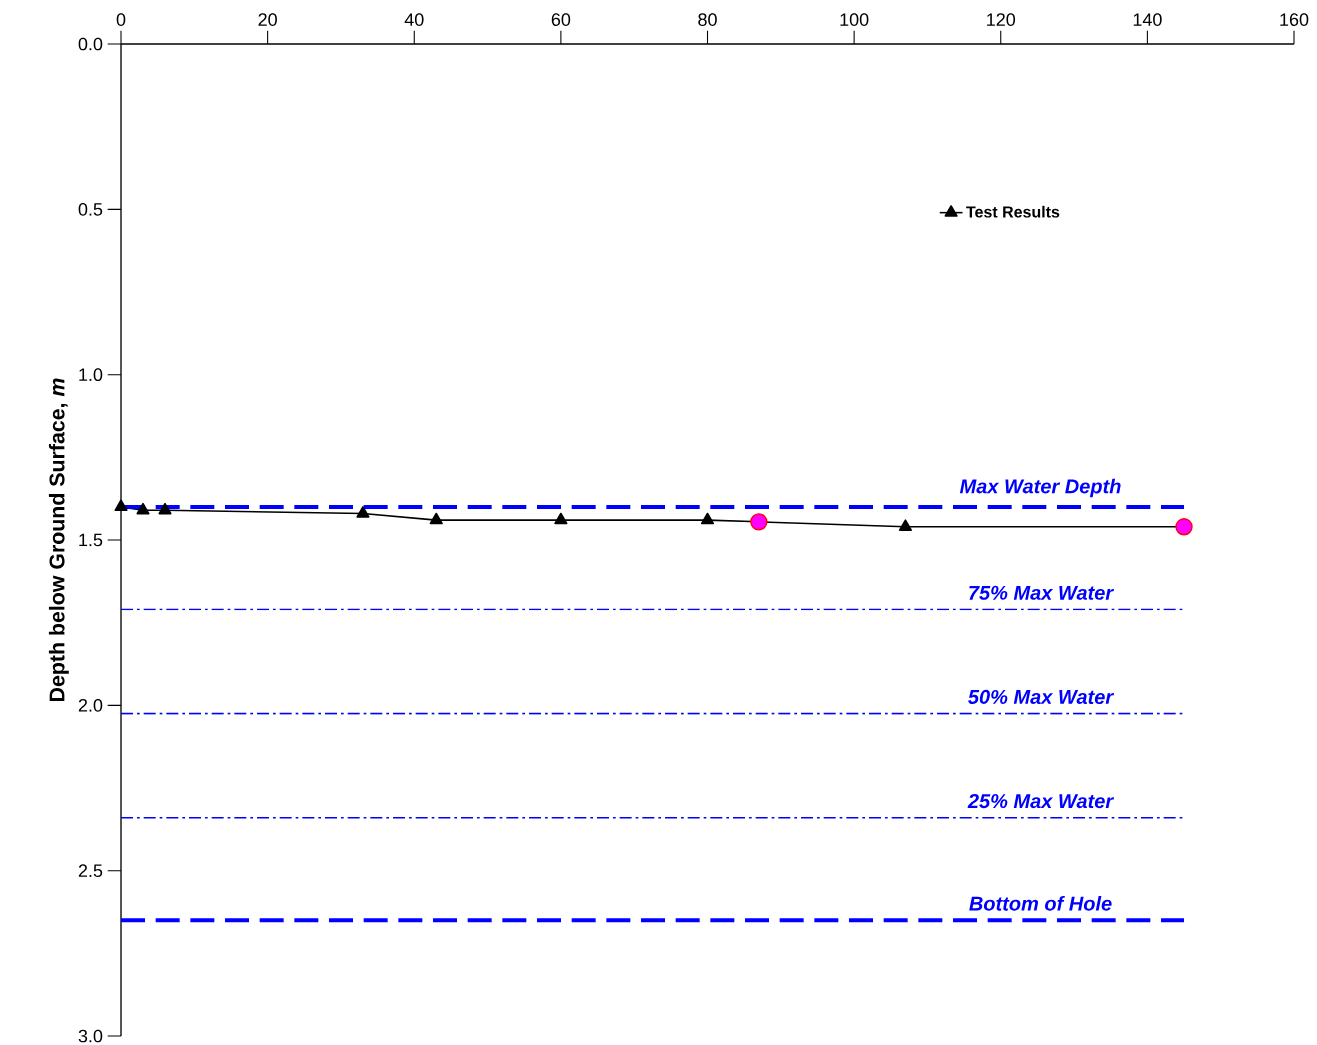  Describe the element at coordinates (90, 871) in the screenshot. I see `y-tick-label: 2.5` at that location.